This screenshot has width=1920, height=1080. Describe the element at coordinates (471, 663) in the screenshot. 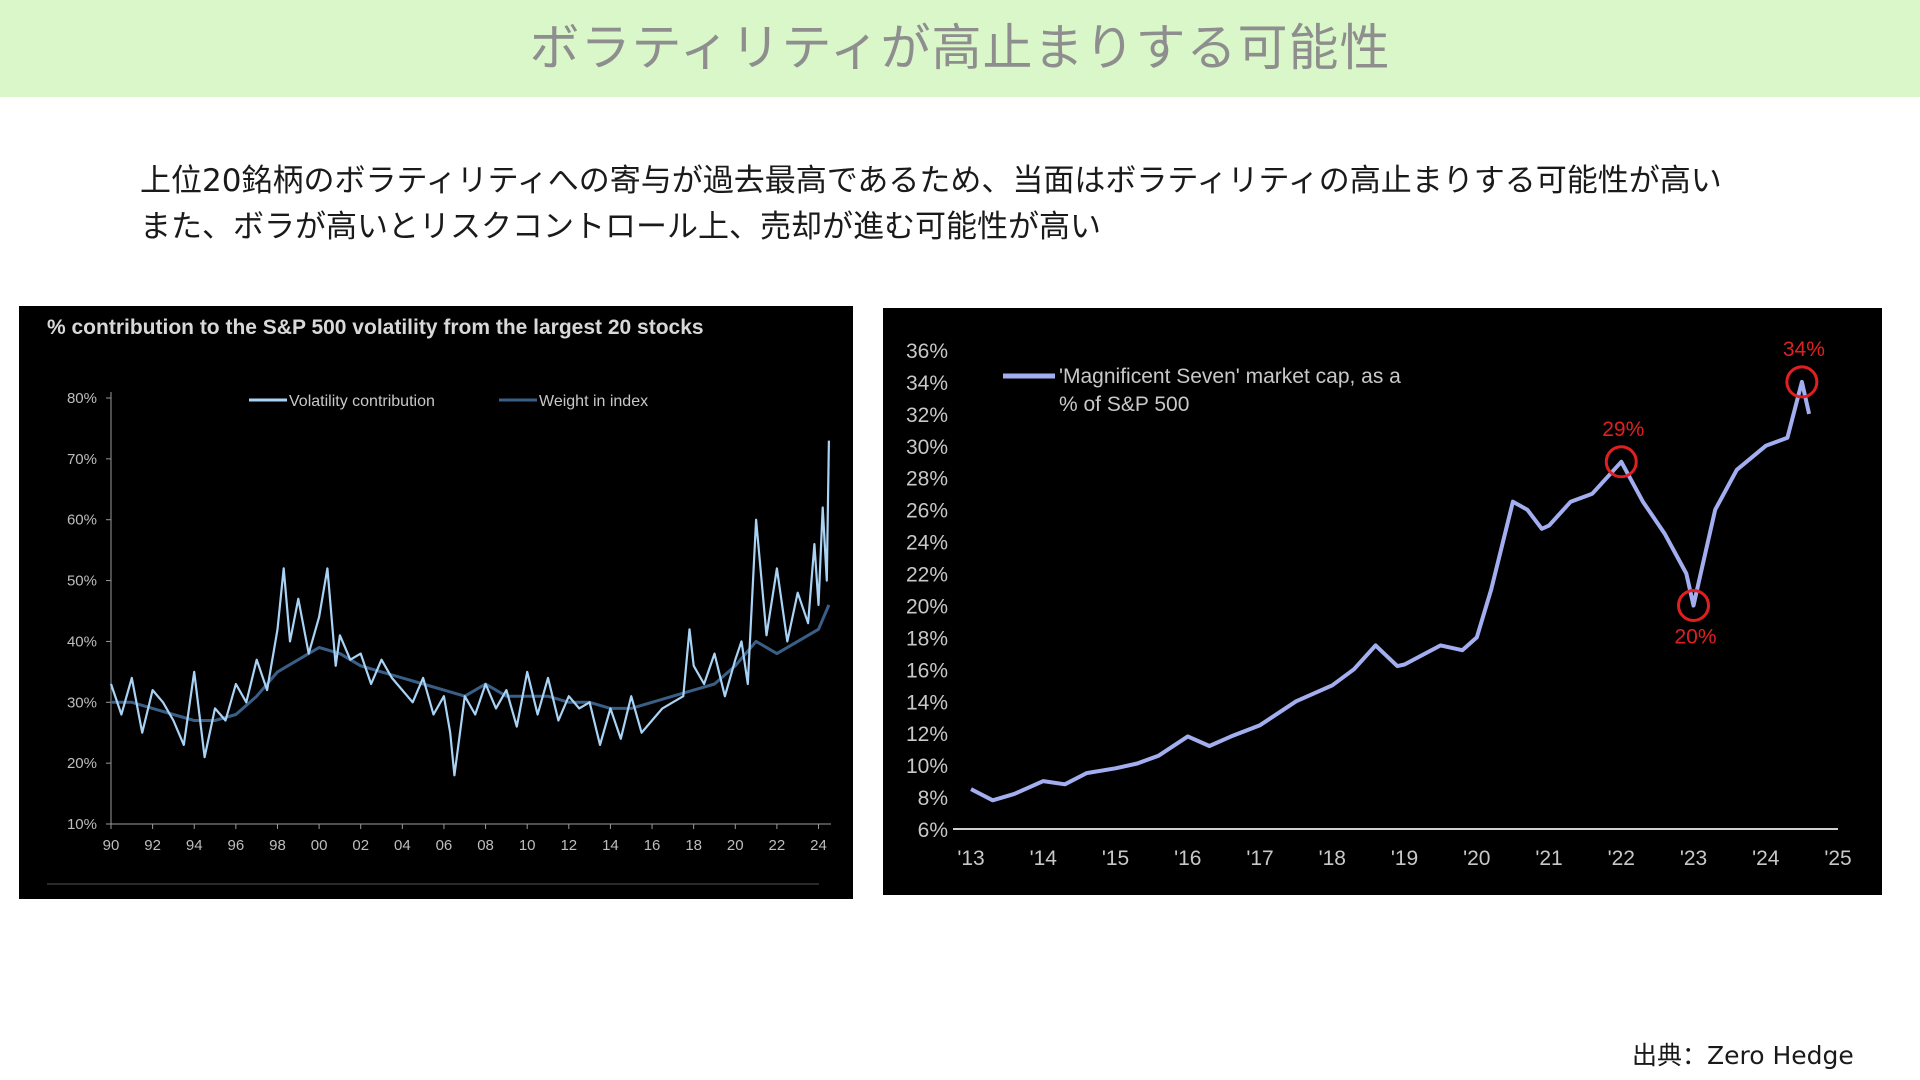

I see `series-line-weight-in-index` at that location.